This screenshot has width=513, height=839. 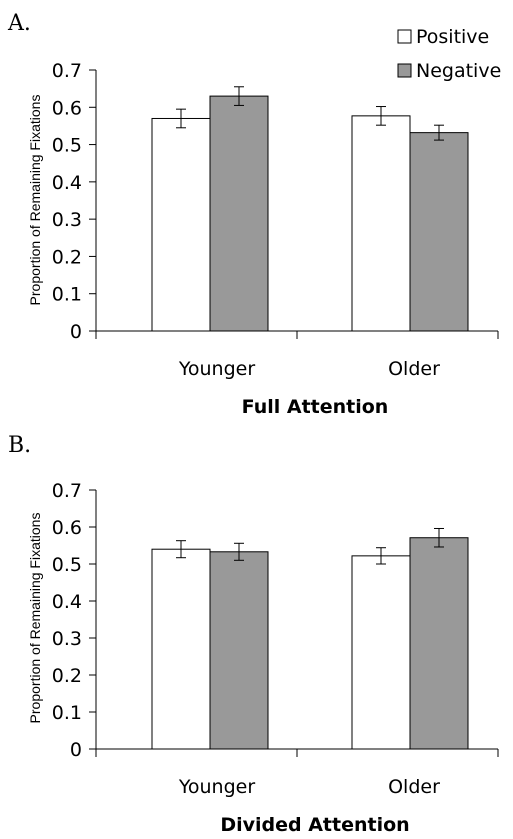 I want to click on panel-a-y-ticks: 0 0.1 0.2 0.3 0.4 0.5 0.6 0.7, so click(x=67, y=201).